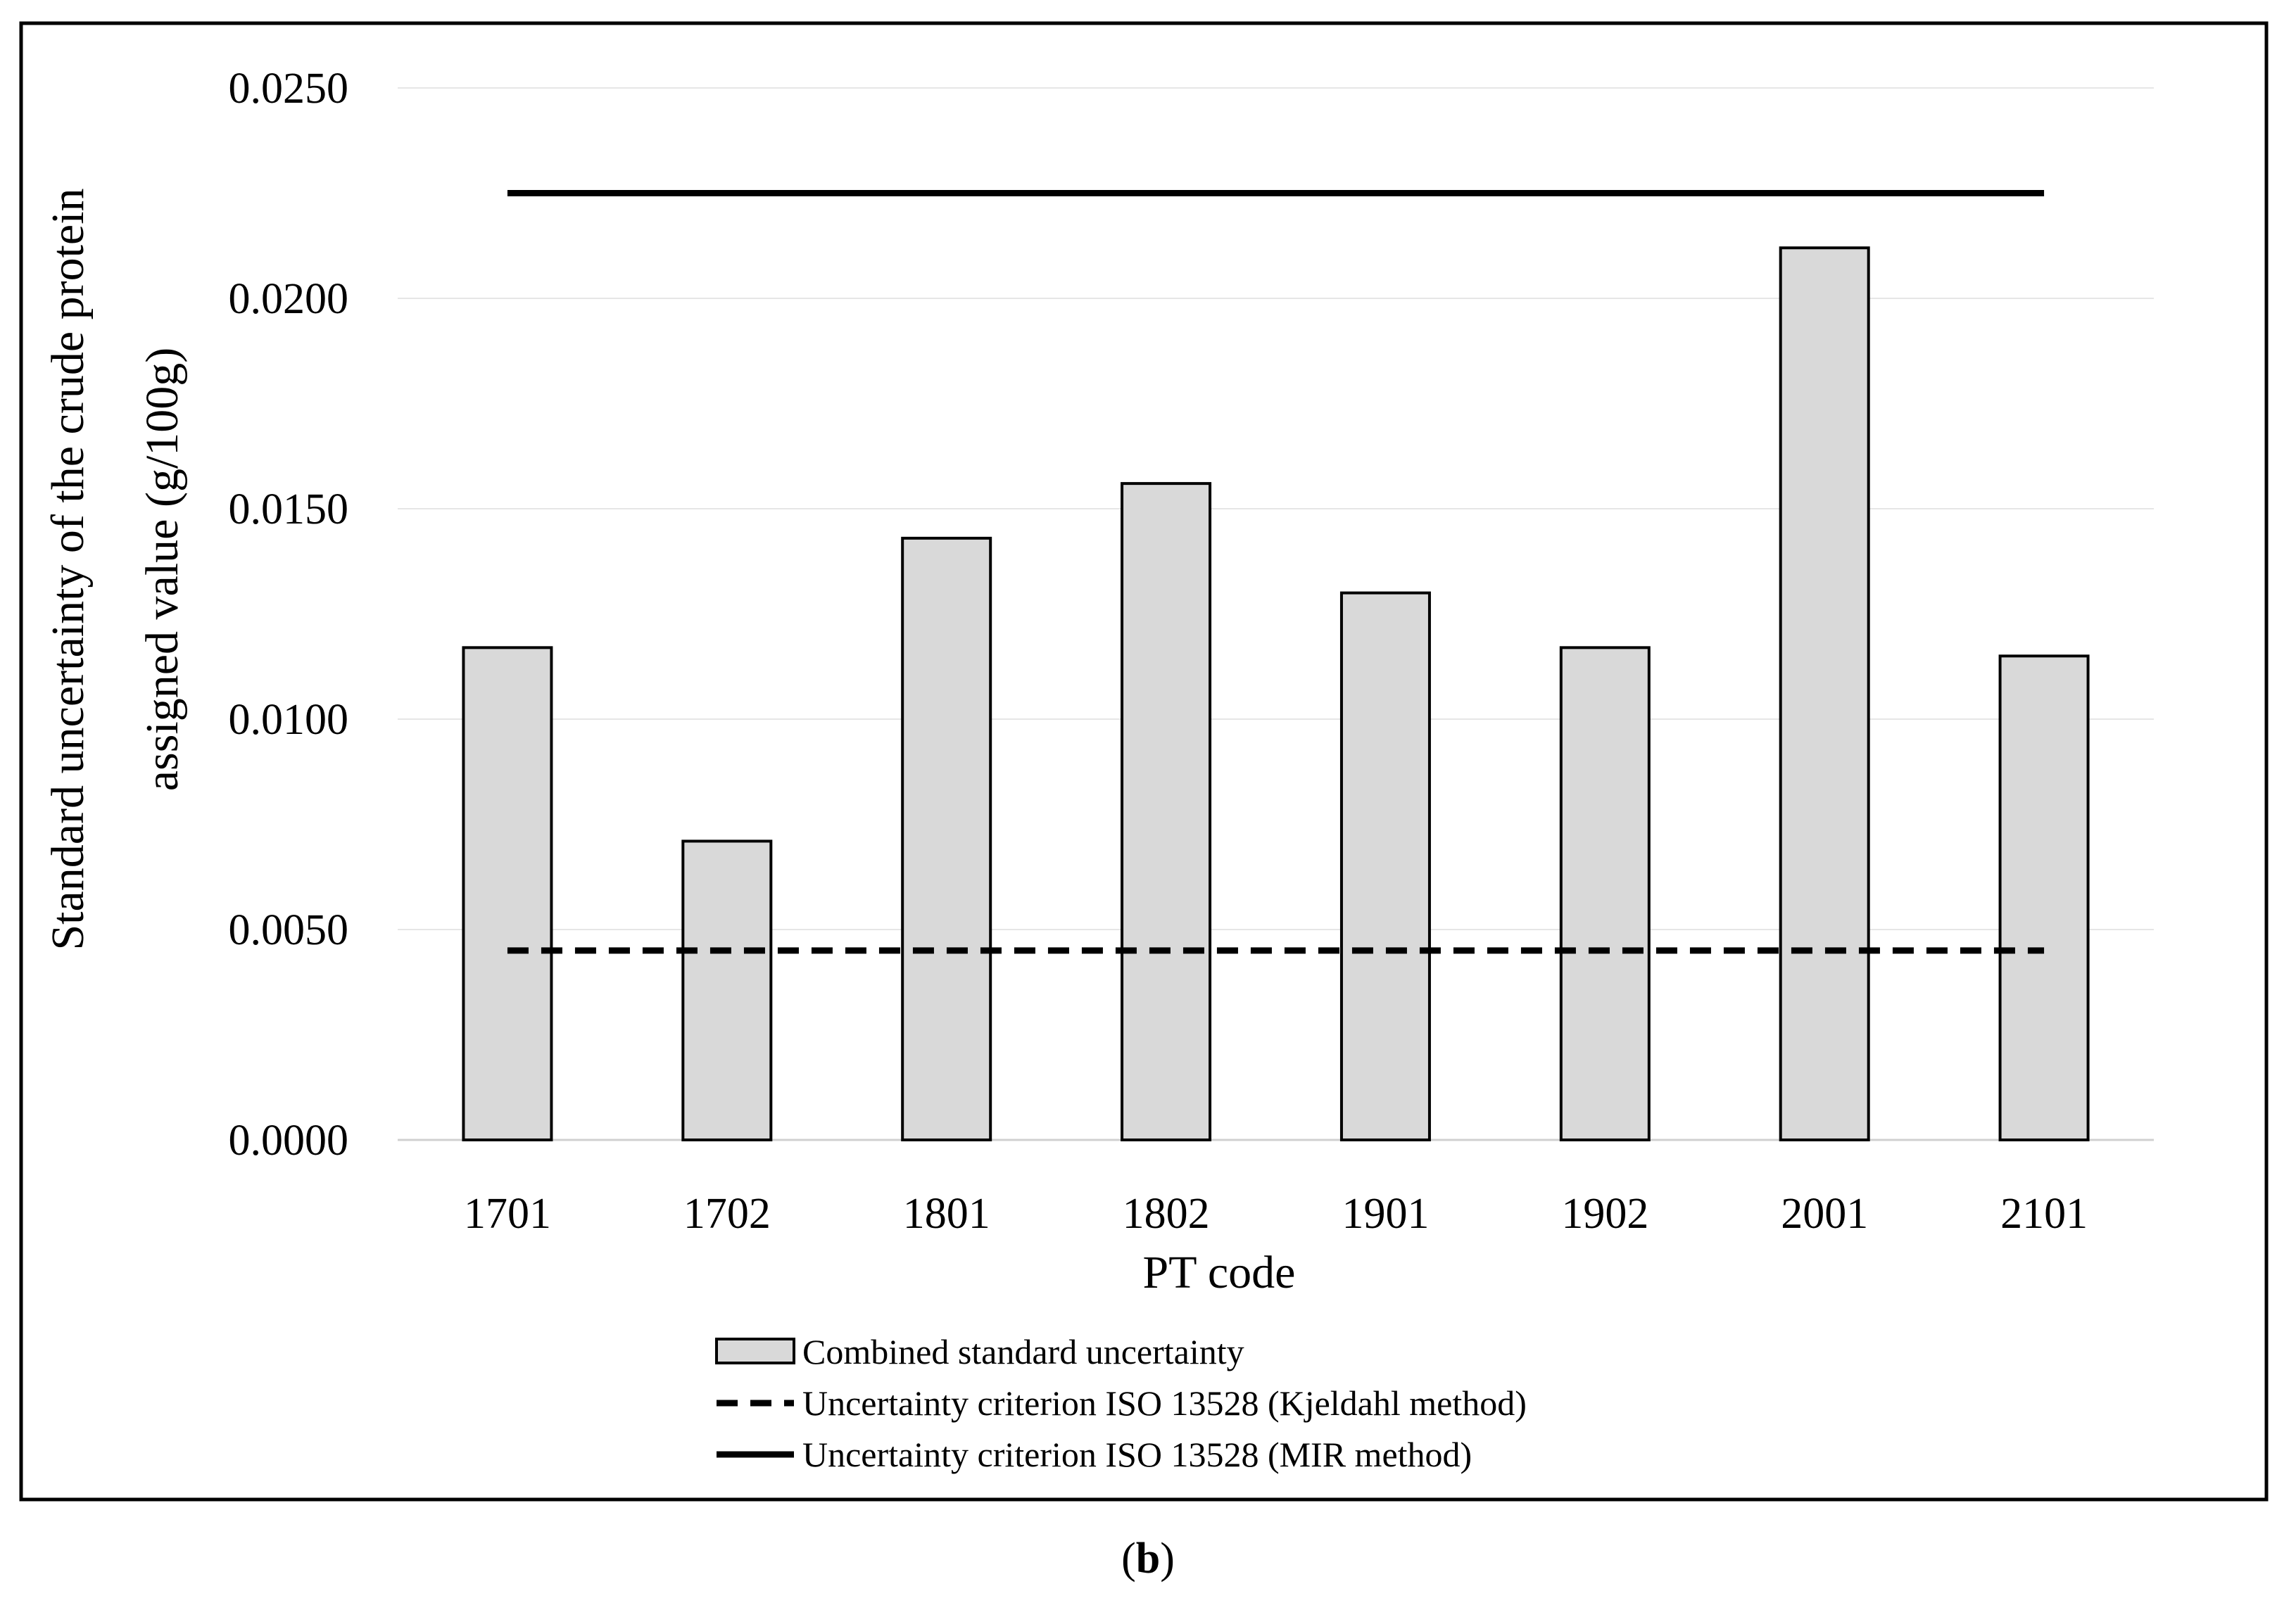 The image size is (2296, 1598). Describe the element at coordinates (289, 1141) in the screenshot. I see `y-tick-label: 0.0000` at that location.